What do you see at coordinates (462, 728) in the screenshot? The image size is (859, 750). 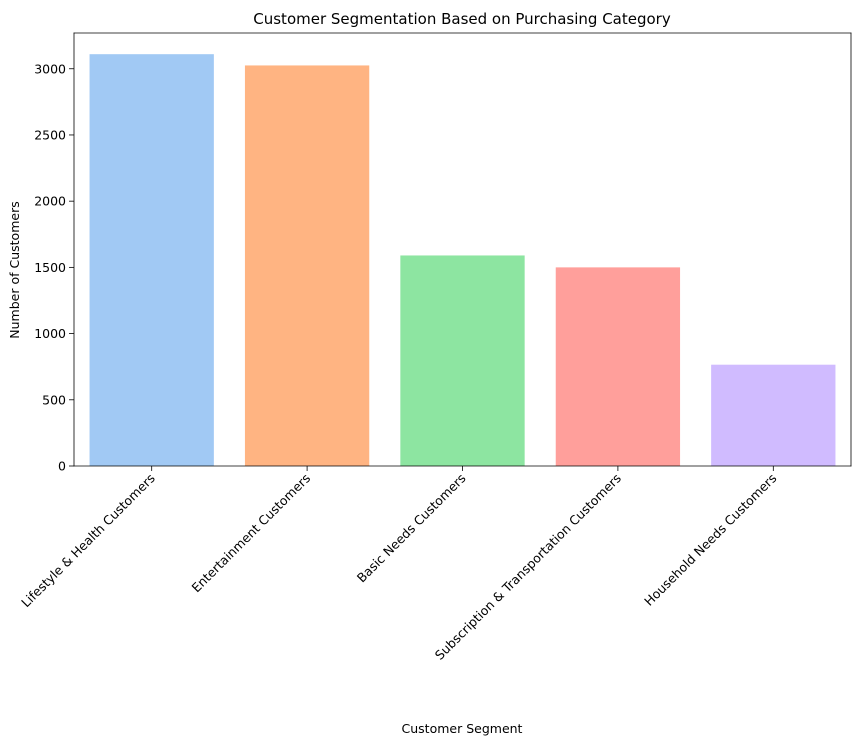 I see `x-axis-title: Customer Segment` at bounding box center [462, 728].